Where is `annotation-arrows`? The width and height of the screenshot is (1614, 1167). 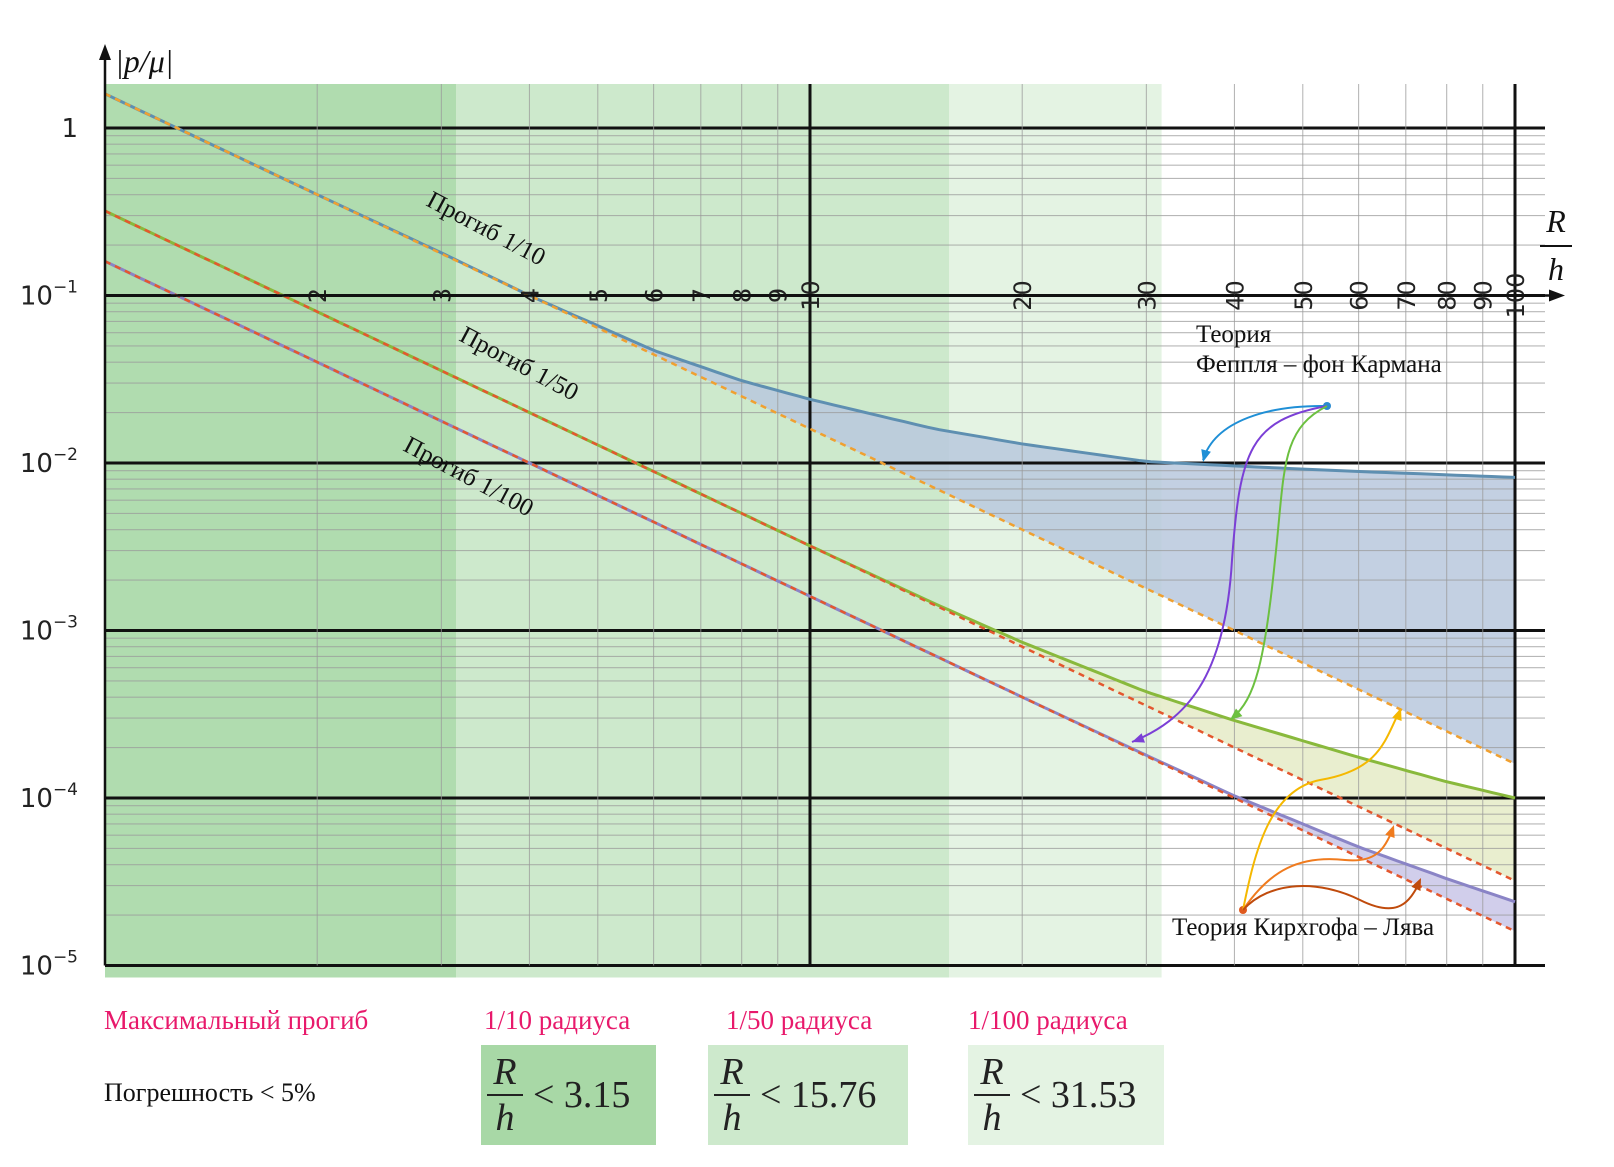 annotation-arrows is located at coordinates (1276, 658).